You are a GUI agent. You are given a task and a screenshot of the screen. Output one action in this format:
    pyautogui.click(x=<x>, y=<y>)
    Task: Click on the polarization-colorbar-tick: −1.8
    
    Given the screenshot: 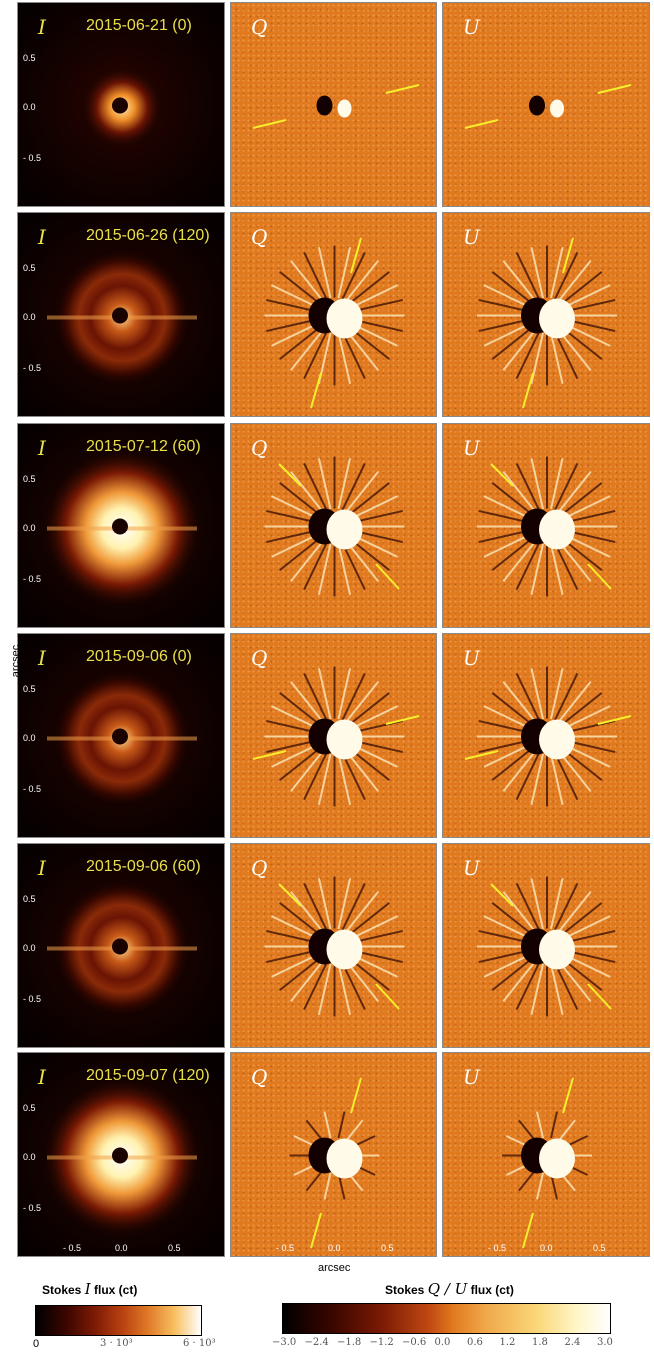 What is the action you would take?
    pyautogui.click(x=349, y=1342)
    